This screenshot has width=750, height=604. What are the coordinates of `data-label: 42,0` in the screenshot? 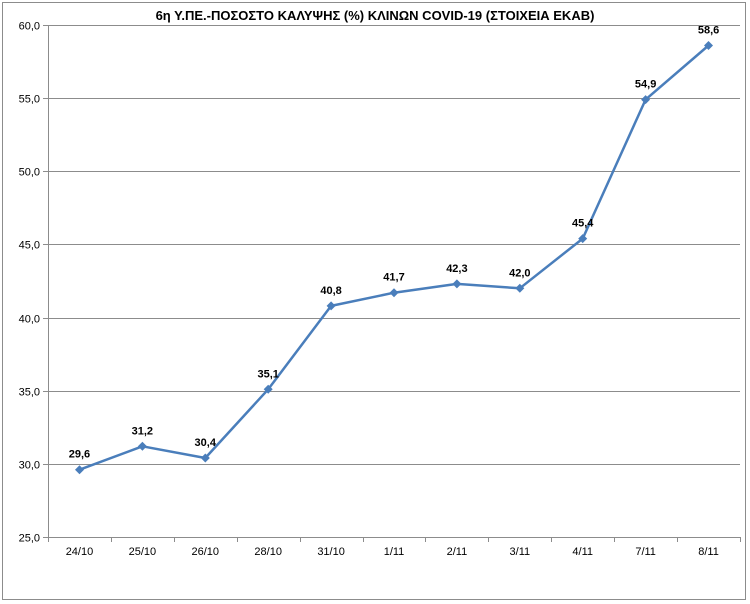 It's located at (519, 273).